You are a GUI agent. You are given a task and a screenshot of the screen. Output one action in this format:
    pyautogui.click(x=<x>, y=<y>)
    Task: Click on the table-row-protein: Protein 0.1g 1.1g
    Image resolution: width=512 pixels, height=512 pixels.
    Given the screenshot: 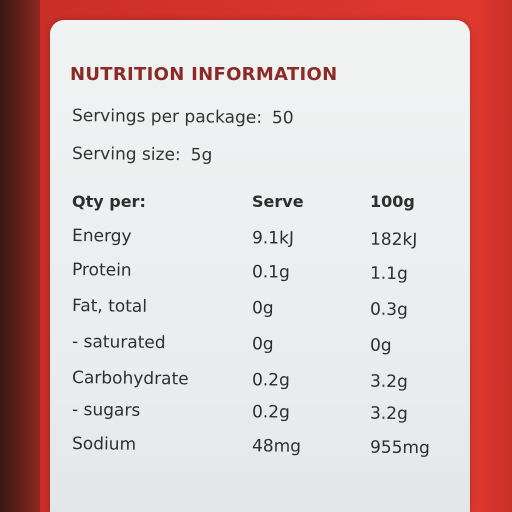 What is the action you would take?
    pyautogui.click(x=262, y=275)
    